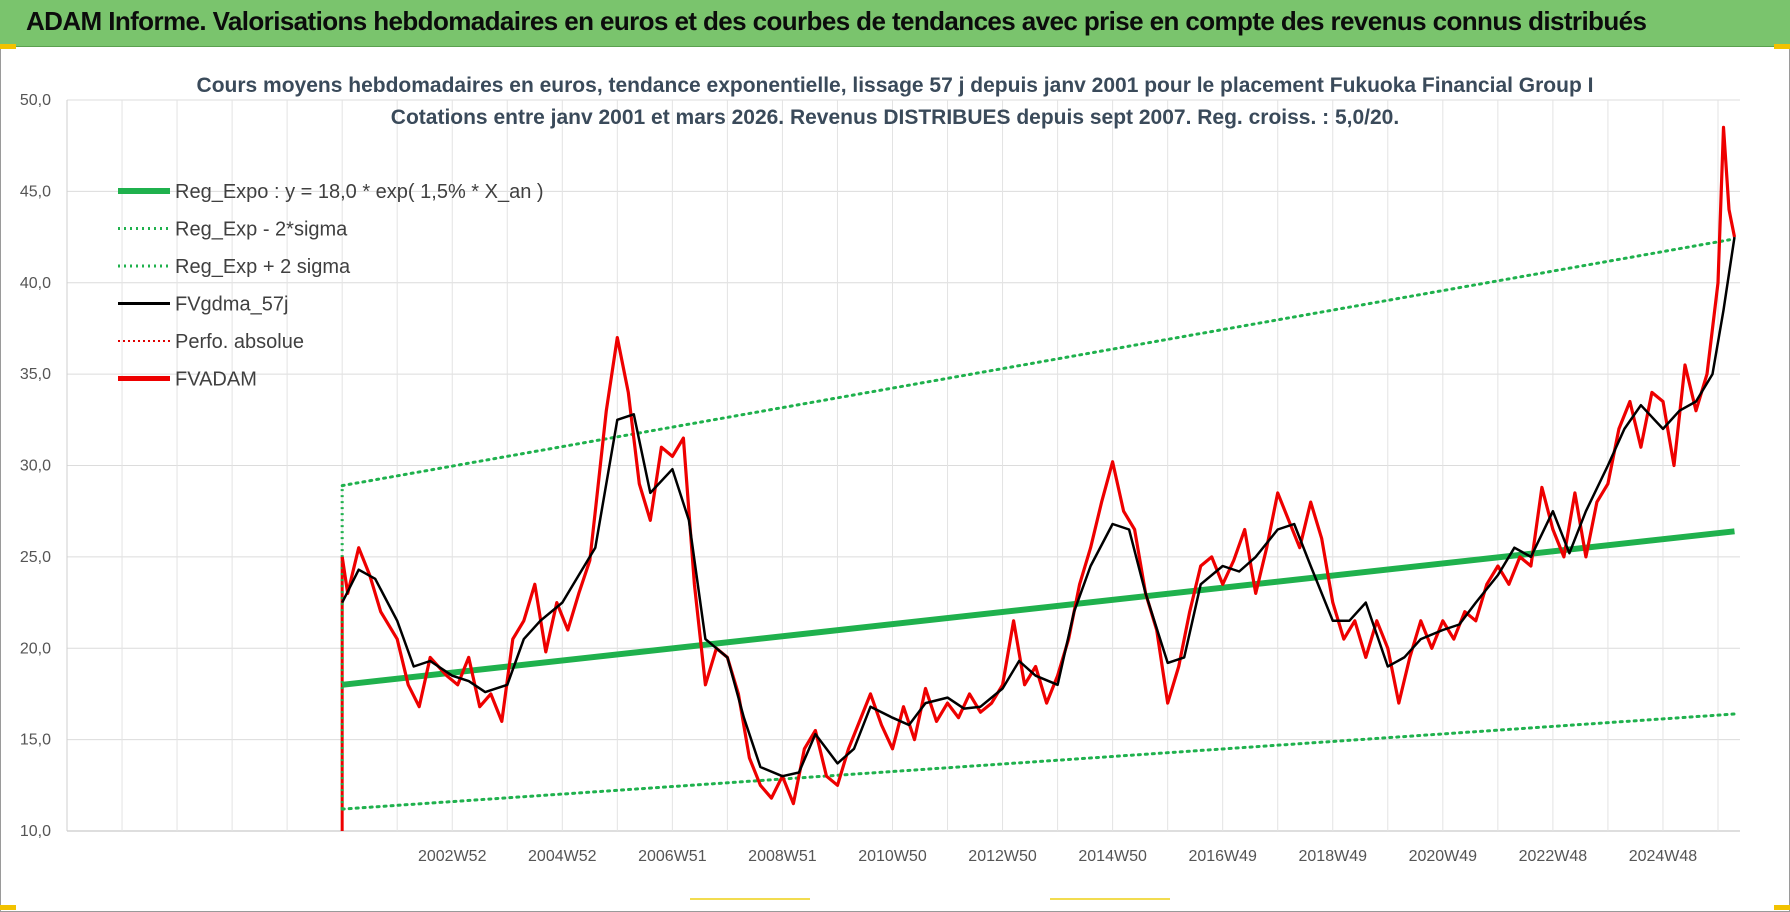 Image resolution: width=1790 pixels, height=912 pixels. I want to click on x-tick-label: 2006W51, so click(672, 856).